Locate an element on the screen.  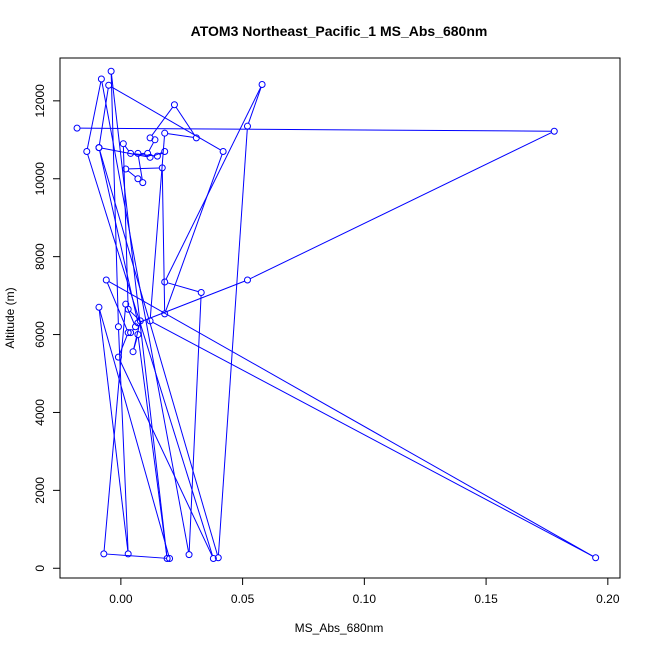
y-axis-label: Altitude (m) is located at coordinates (10, 317).